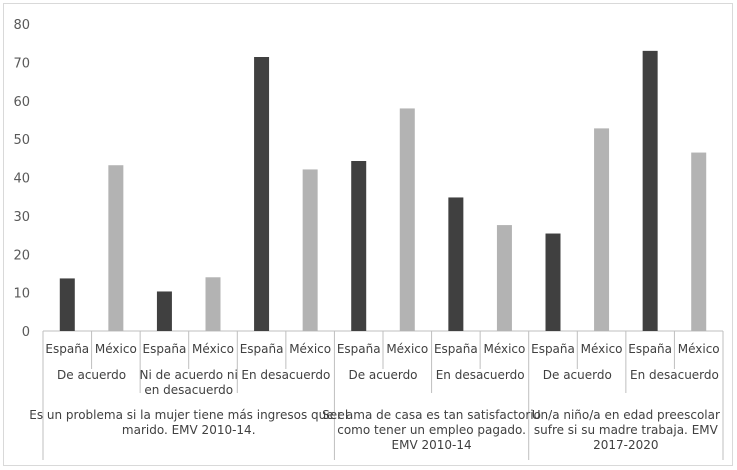 This screenshot has width=737, height=470. What do you see at coordinates (21, 255) in the screenshot?
I see `y-tick-label: 20` at bounding box center [21, 255].